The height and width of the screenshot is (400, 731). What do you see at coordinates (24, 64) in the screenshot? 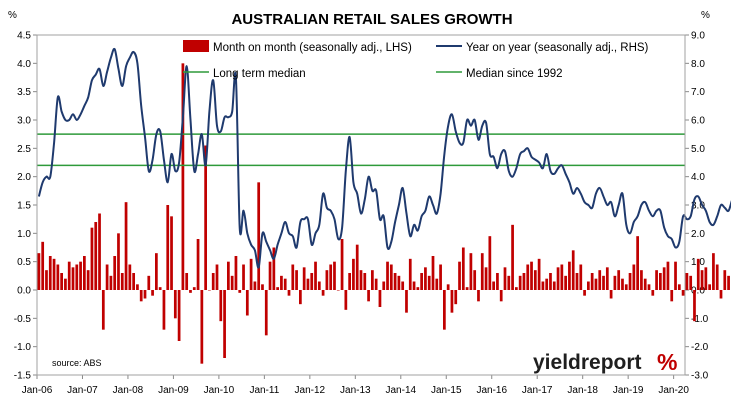
I see `left-tick-label: 4.0` at bounding box center [24, 64].